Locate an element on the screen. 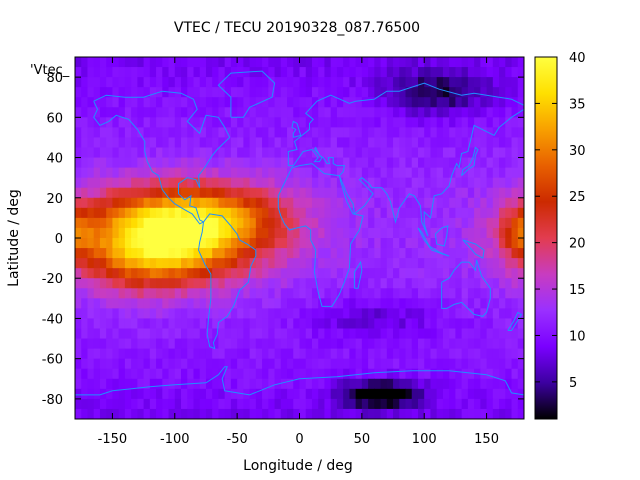  coastline-new-guinea is located at coordinates (473, 249).